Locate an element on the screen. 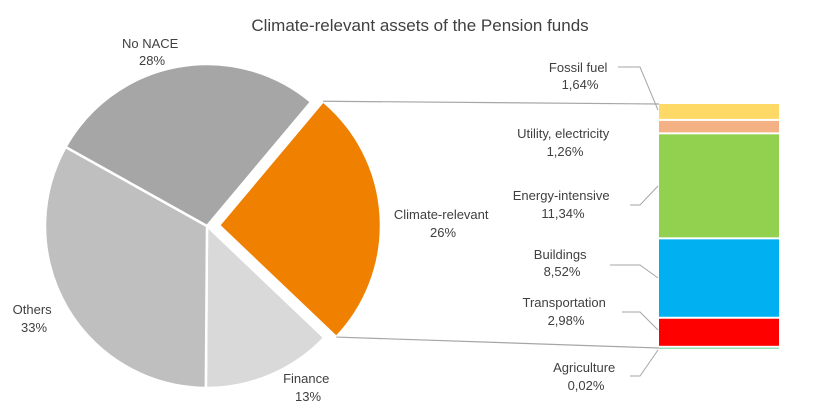 This screenshot has height=413, width=827. segment-label-buildings: Buildings 8,52% is located at coordinates (562, 263).